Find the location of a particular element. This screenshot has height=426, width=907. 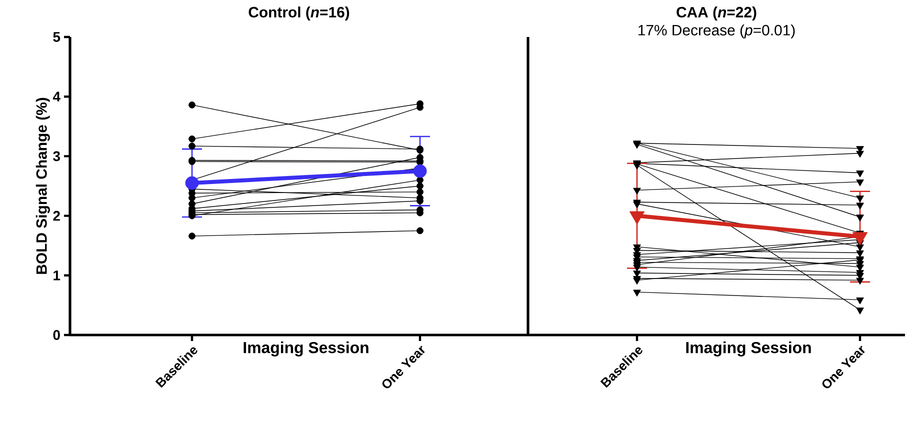

y-tick-label: 3 is located at coordinates (56, 156).